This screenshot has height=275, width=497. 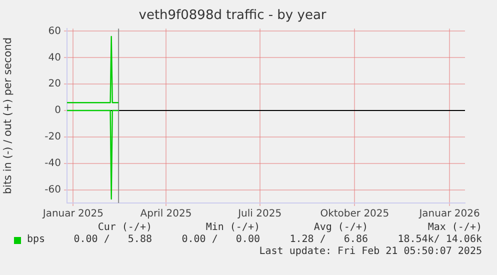 I want to click on y-tick-label: 20, so click(x=54, y=84).